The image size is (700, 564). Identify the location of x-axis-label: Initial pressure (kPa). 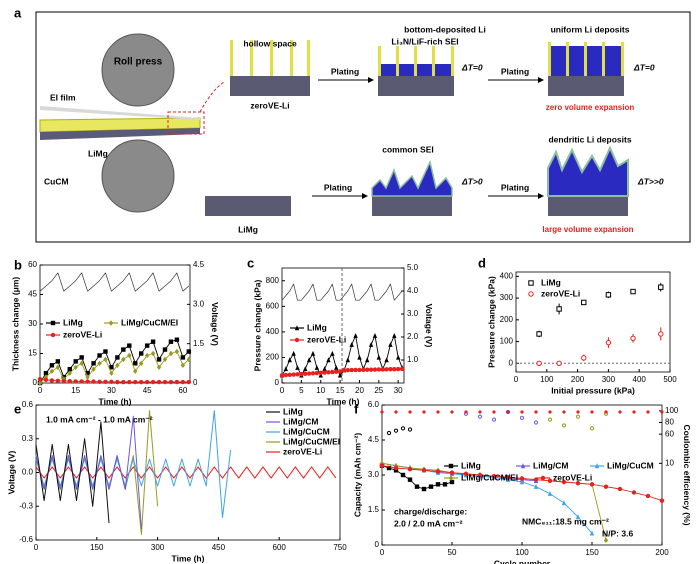
(593, 390).